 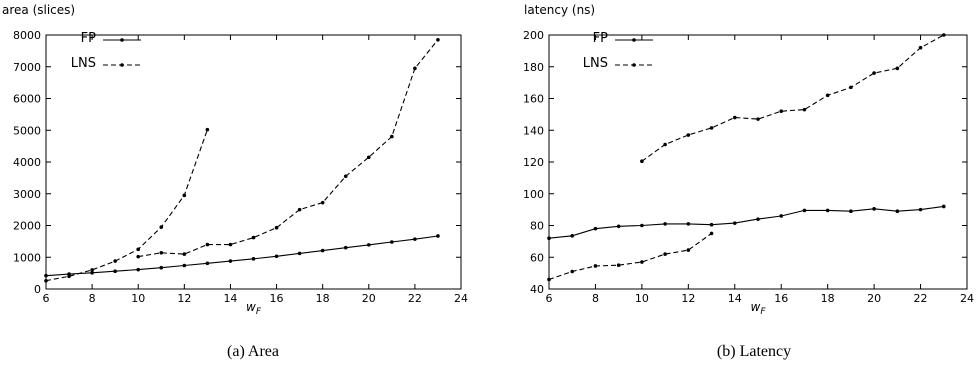 What do you see at coordinates (27, 162) in the screenshot?
I see `area-y-tick-label: 4000` at bounding box center [27, 162].